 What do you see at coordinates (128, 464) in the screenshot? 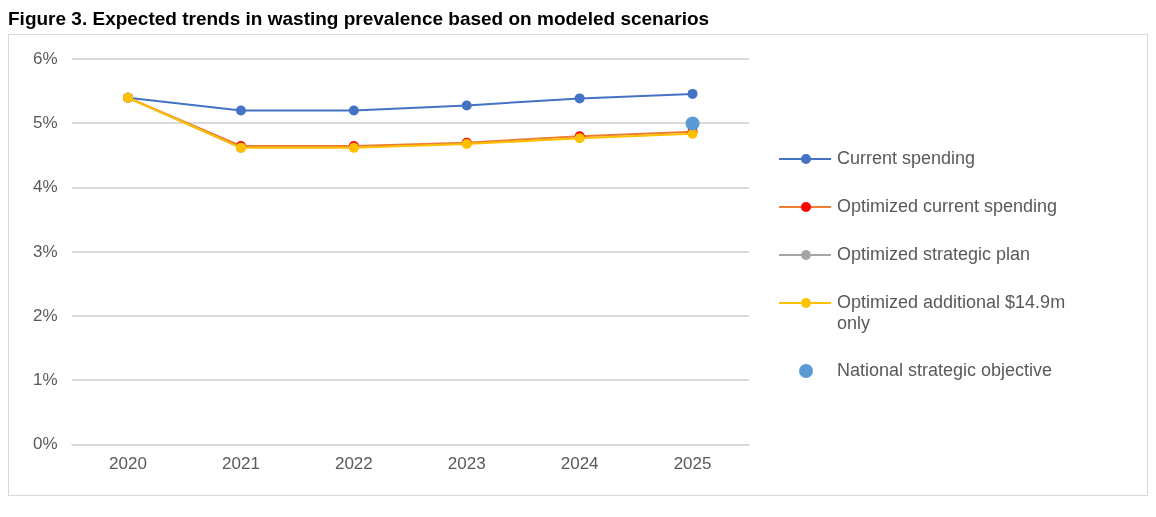
I see `x-tick-label: 2020` at bounding box center [128, 464].